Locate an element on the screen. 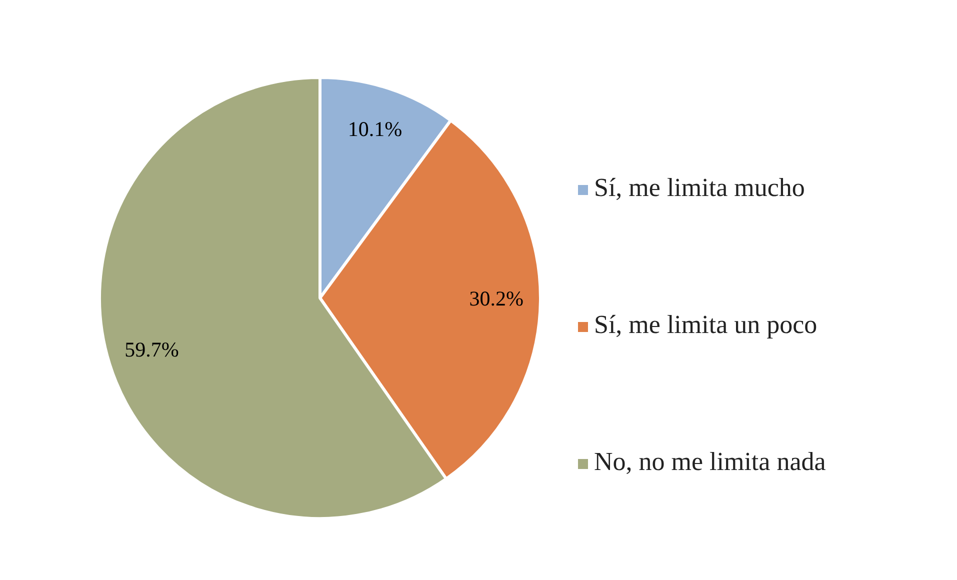 The width and height of the screenshot is (957, 580). legend-label: Sí, me limita mucho is located at coordinates (699, 188).